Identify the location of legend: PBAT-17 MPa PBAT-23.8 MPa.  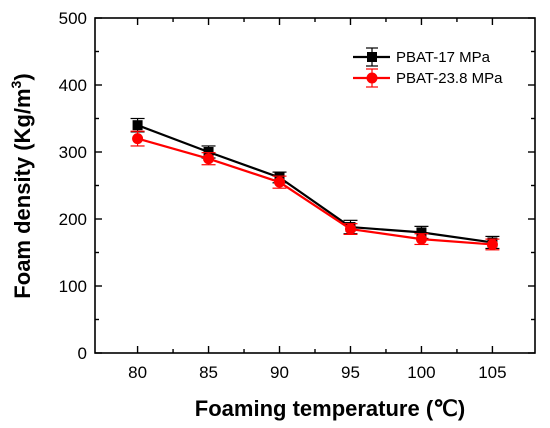
(428, 67).